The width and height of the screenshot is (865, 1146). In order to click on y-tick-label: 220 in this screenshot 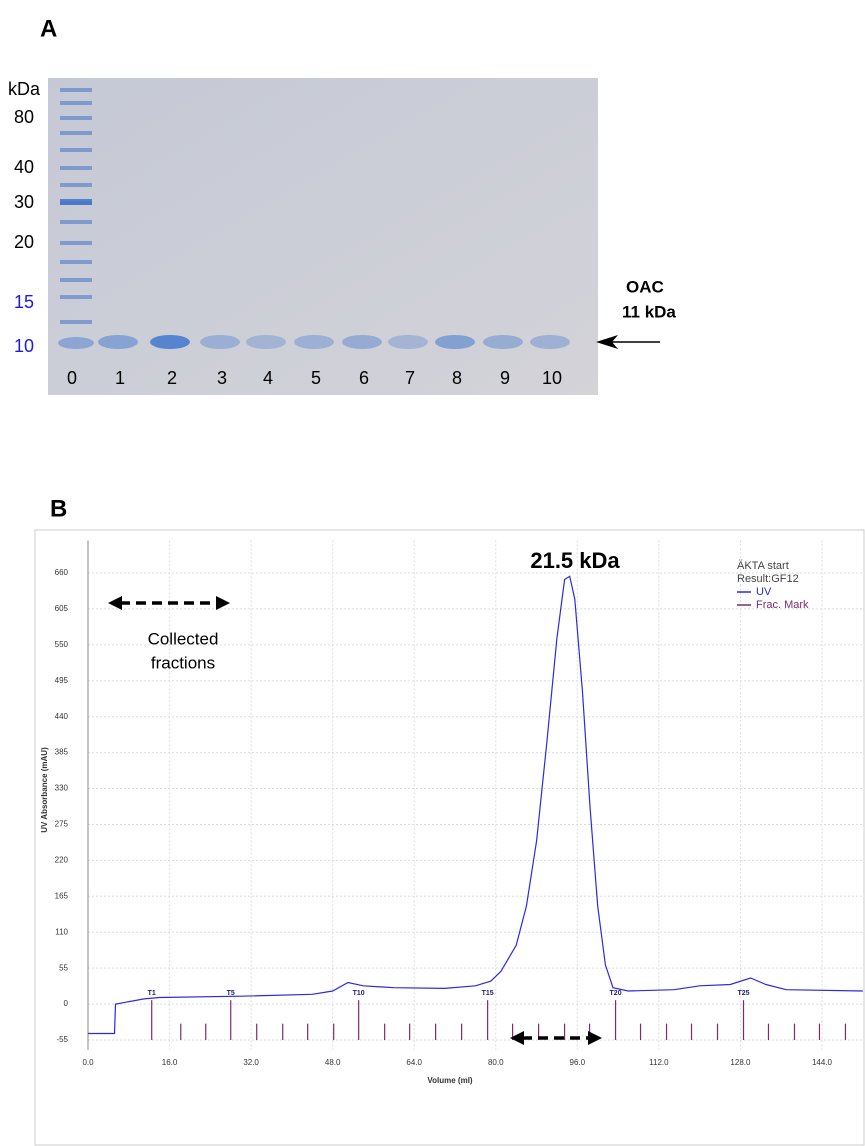, I will do `click(62, 859)`.